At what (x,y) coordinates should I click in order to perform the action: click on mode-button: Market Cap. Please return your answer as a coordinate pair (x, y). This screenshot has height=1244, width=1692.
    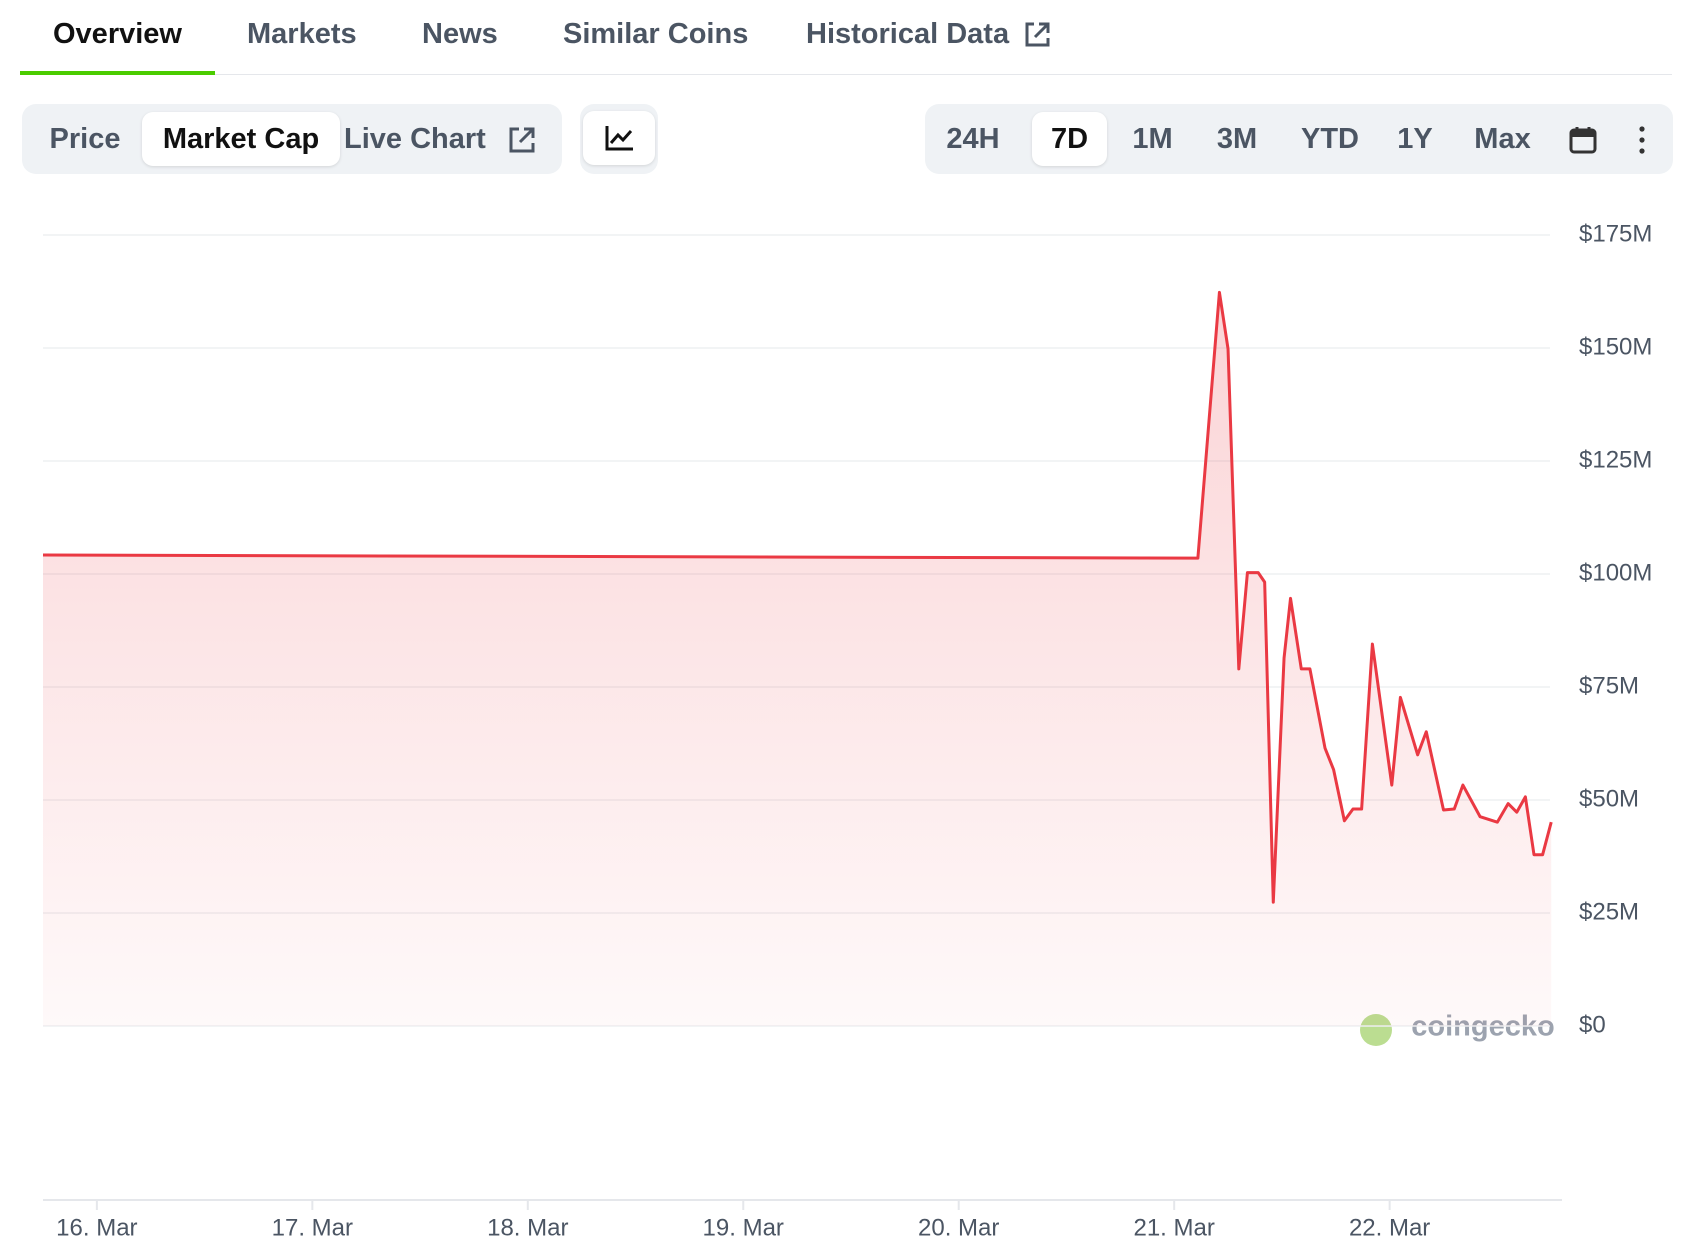
    Looking at the image, I should click on (241, 139).